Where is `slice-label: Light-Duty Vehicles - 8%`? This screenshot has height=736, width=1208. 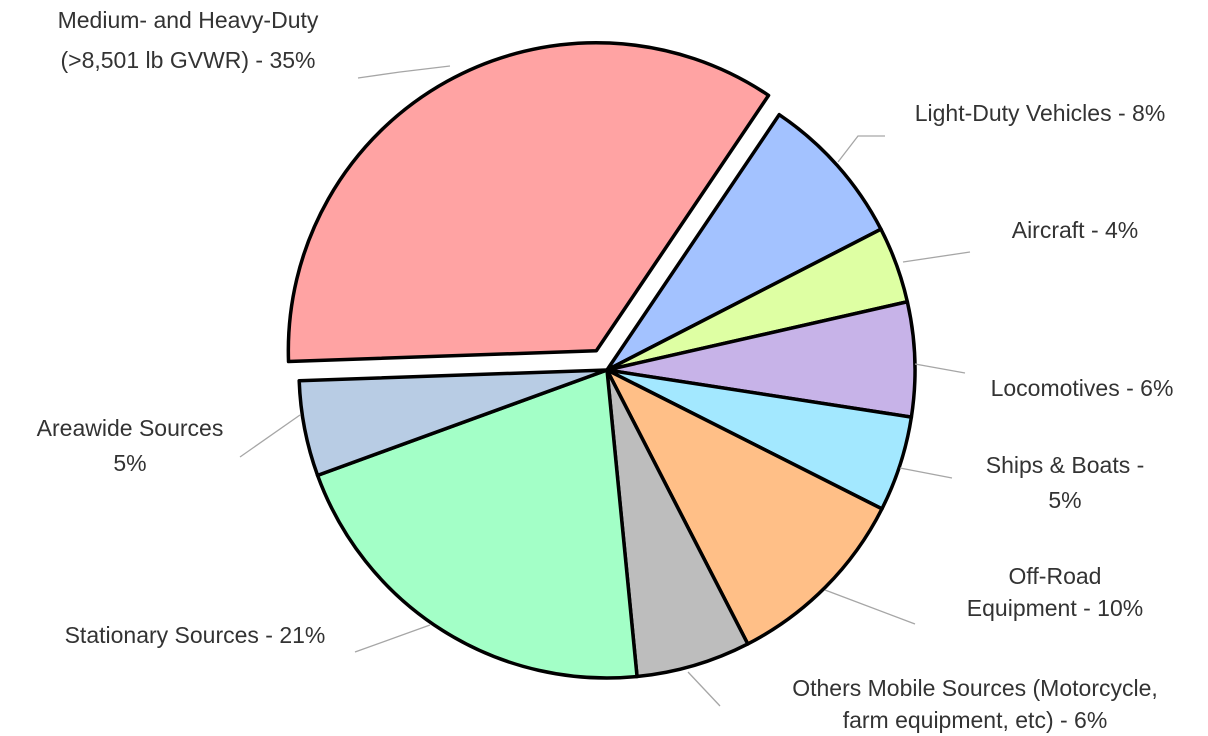
slice-label: Light-Duty Vehicles - 8% is located at coordinates (1040, 113).